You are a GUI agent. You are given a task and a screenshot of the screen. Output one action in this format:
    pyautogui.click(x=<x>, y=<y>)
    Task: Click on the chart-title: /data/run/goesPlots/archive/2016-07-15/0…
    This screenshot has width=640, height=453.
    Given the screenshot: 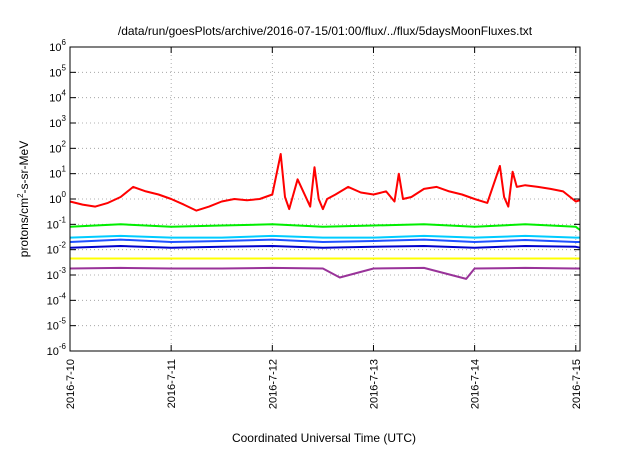 What is the action you would take?
    pyautogui.click(x=325, y=31)
    